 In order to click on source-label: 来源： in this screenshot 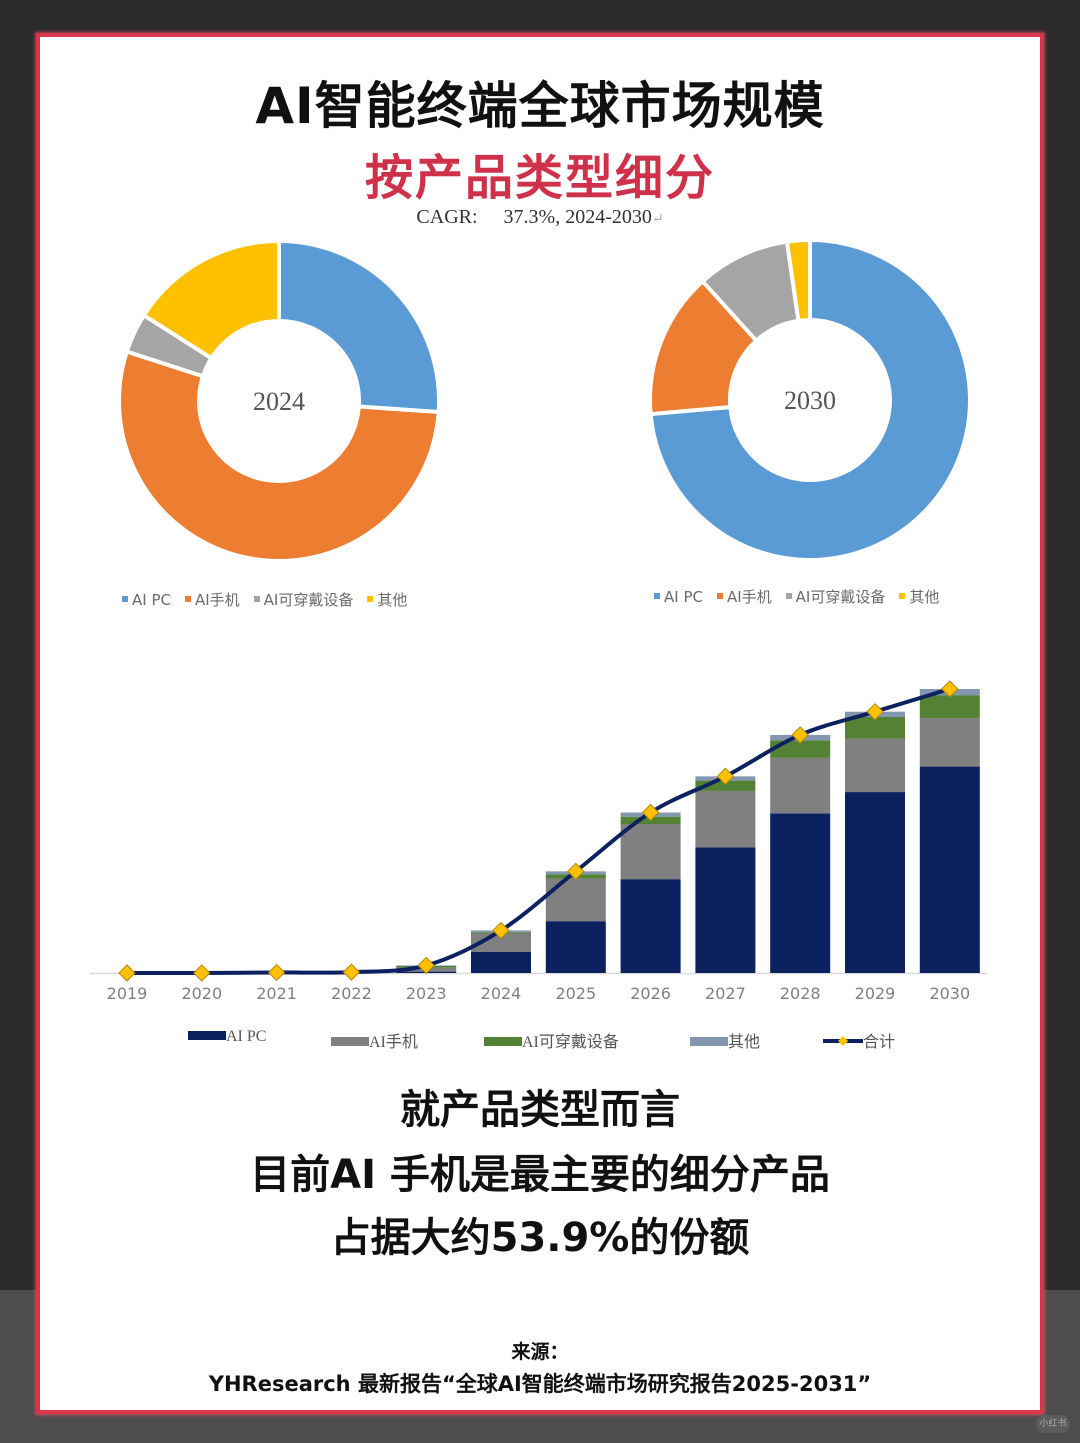, I will do `click(540, 1352)`.